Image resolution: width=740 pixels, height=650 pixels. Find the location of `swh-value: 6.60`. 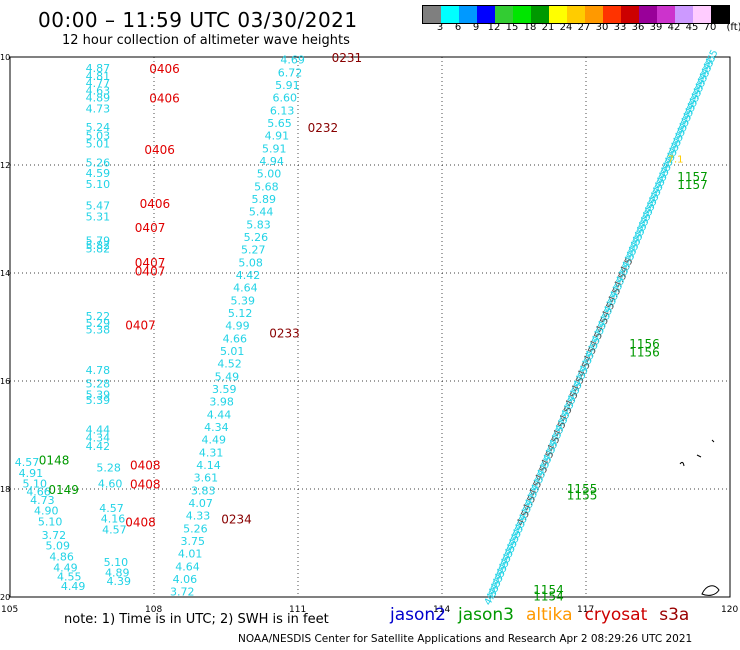

swh-value: 6.60 is located at coordinates (285, 98).